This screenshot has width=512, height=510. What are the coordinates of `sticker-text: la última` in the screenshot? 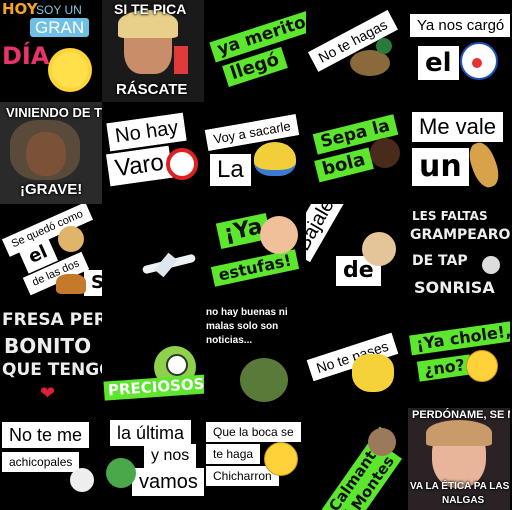 It's located at (151, 433).